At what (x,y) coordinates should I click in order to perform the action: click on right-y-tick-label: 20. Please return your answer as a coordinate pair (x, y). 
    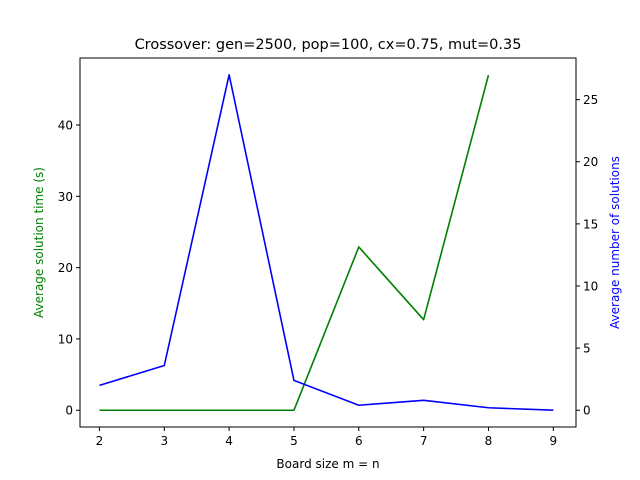
    Looking at the image, I should click on (590, 162).